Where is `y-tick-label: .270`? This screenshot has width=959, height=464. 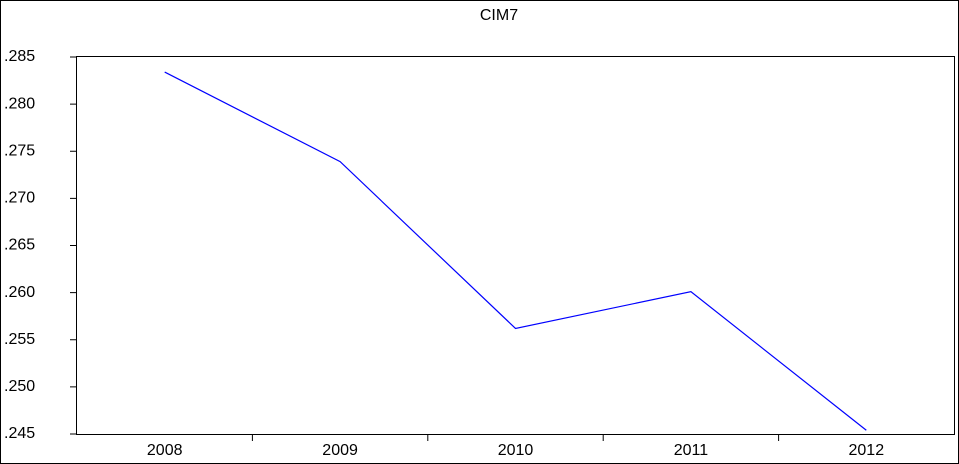 y-tick-label: .270 is located at coordinates (19, 198).